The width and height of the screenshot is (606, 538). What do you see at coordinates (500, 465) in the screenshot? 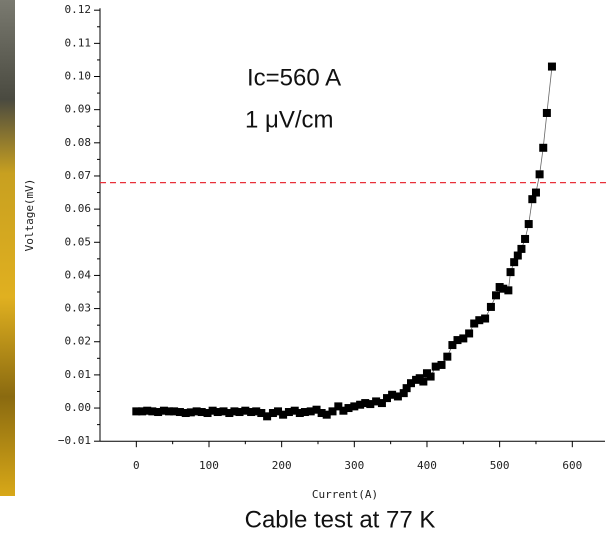
I see `x-tick-label: 500` at bounding box center [500, 465].